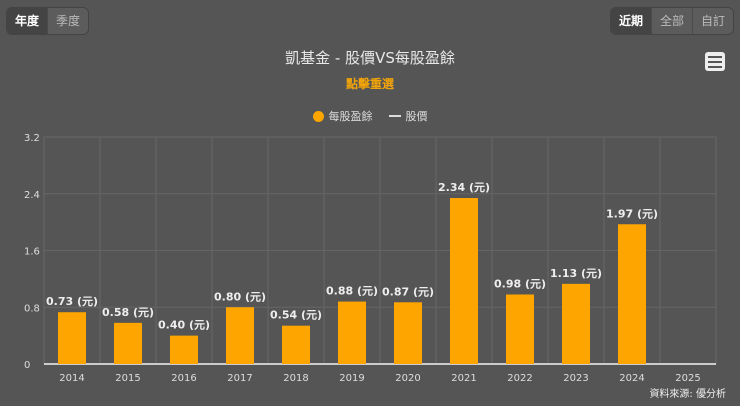 Image resolution: width=740 pixels, height=406 pixels. I want to click on hamburger-menu-icon, so click(715, 61).